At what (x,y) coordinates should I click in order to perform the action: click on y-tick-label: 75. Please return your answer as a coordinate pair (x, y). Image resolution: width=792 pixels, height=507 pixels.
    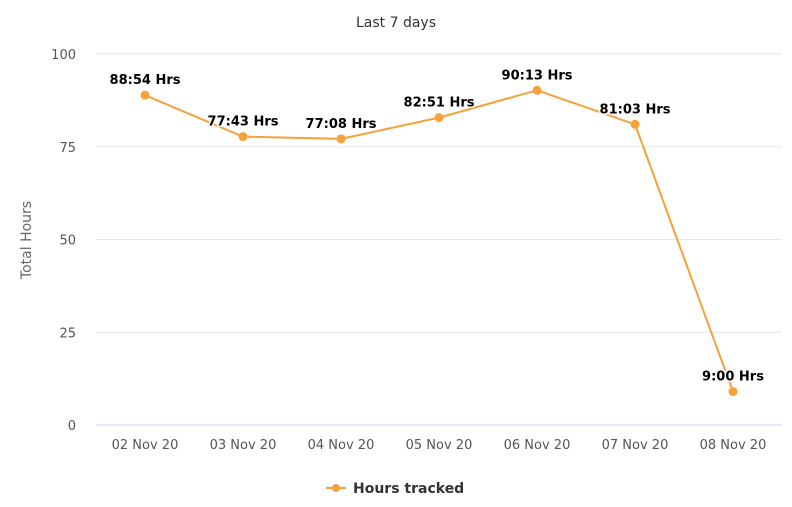
    Looking at the image, I should click on (67, 148).